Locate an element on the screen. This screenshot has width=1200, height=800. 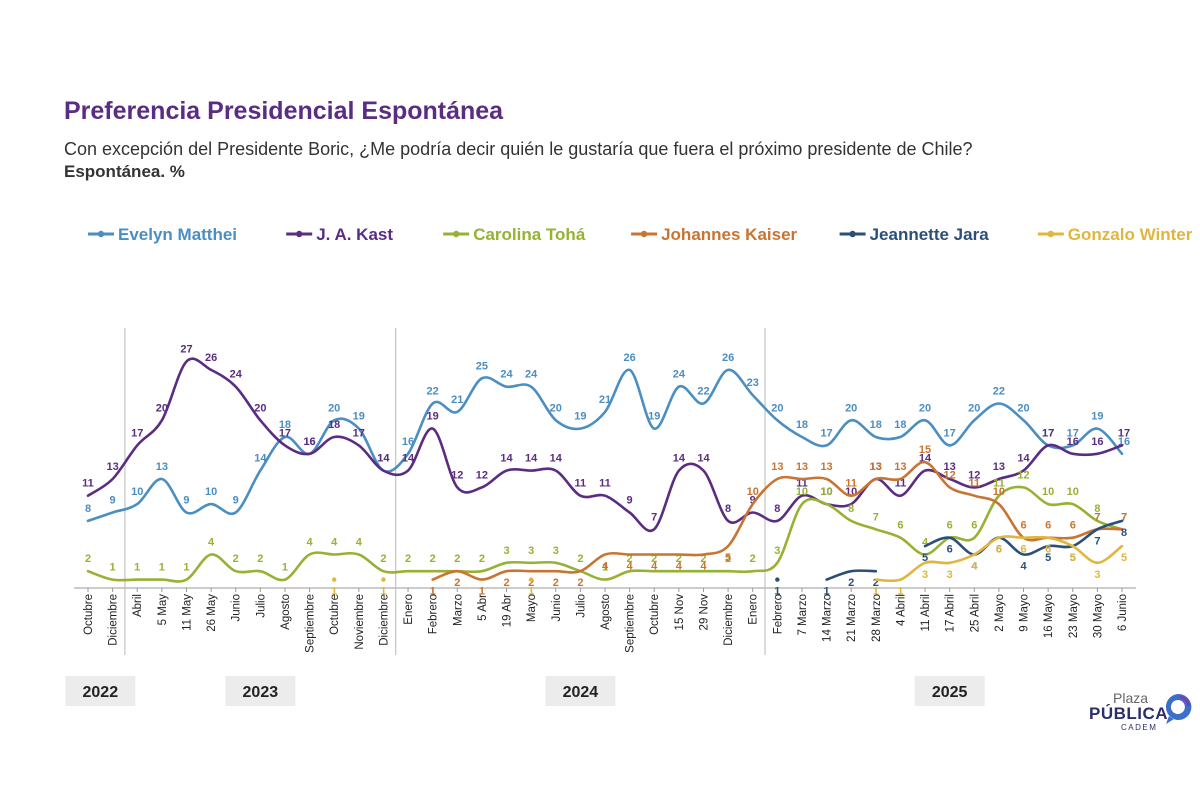
x-tick-label: 11 May is located at coordinates (187, 612).